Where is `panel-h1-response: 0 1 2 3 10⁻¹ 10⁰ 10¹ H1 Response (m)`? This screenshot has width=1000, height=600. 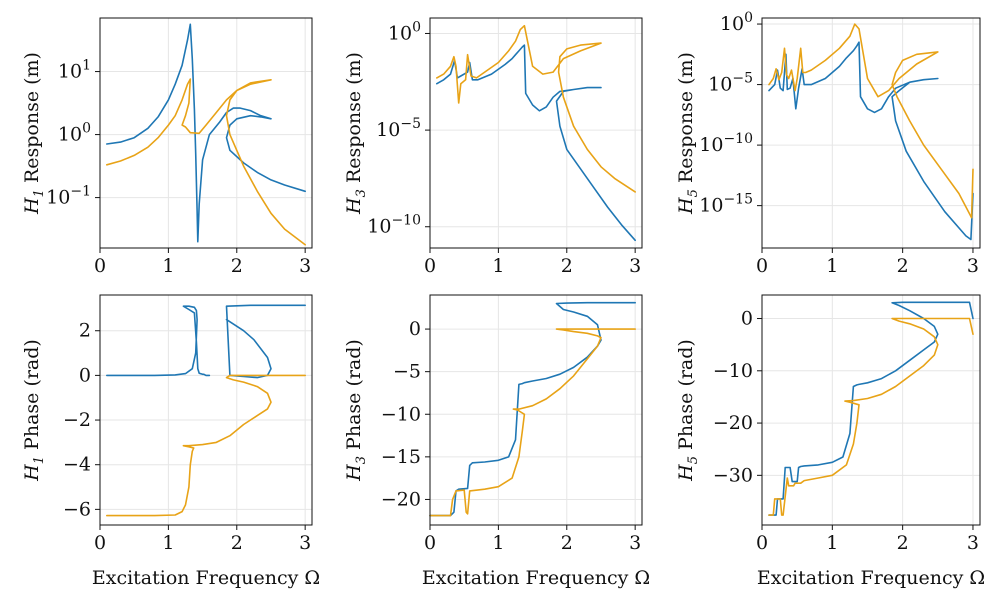 panel-h1-response: 0 1 2 3 10⁻¹ 10⁰ 10¹ H1 Response (m) is located at coordinates (167, 147).